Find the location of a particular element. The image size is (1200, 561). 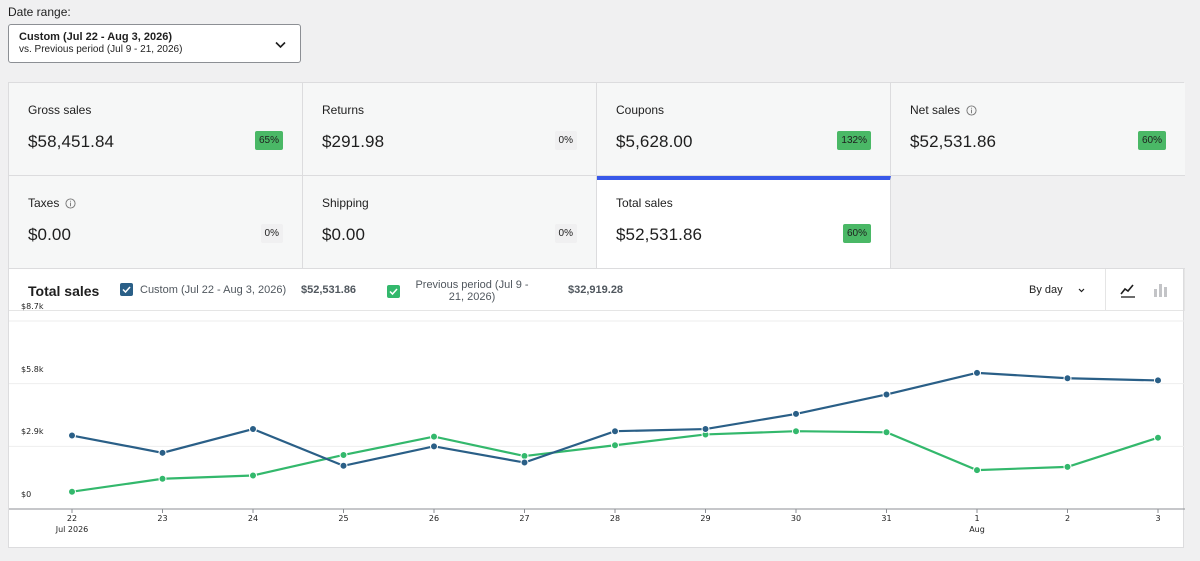

x-tick-label: 28 is located at coordinates (615, 518).